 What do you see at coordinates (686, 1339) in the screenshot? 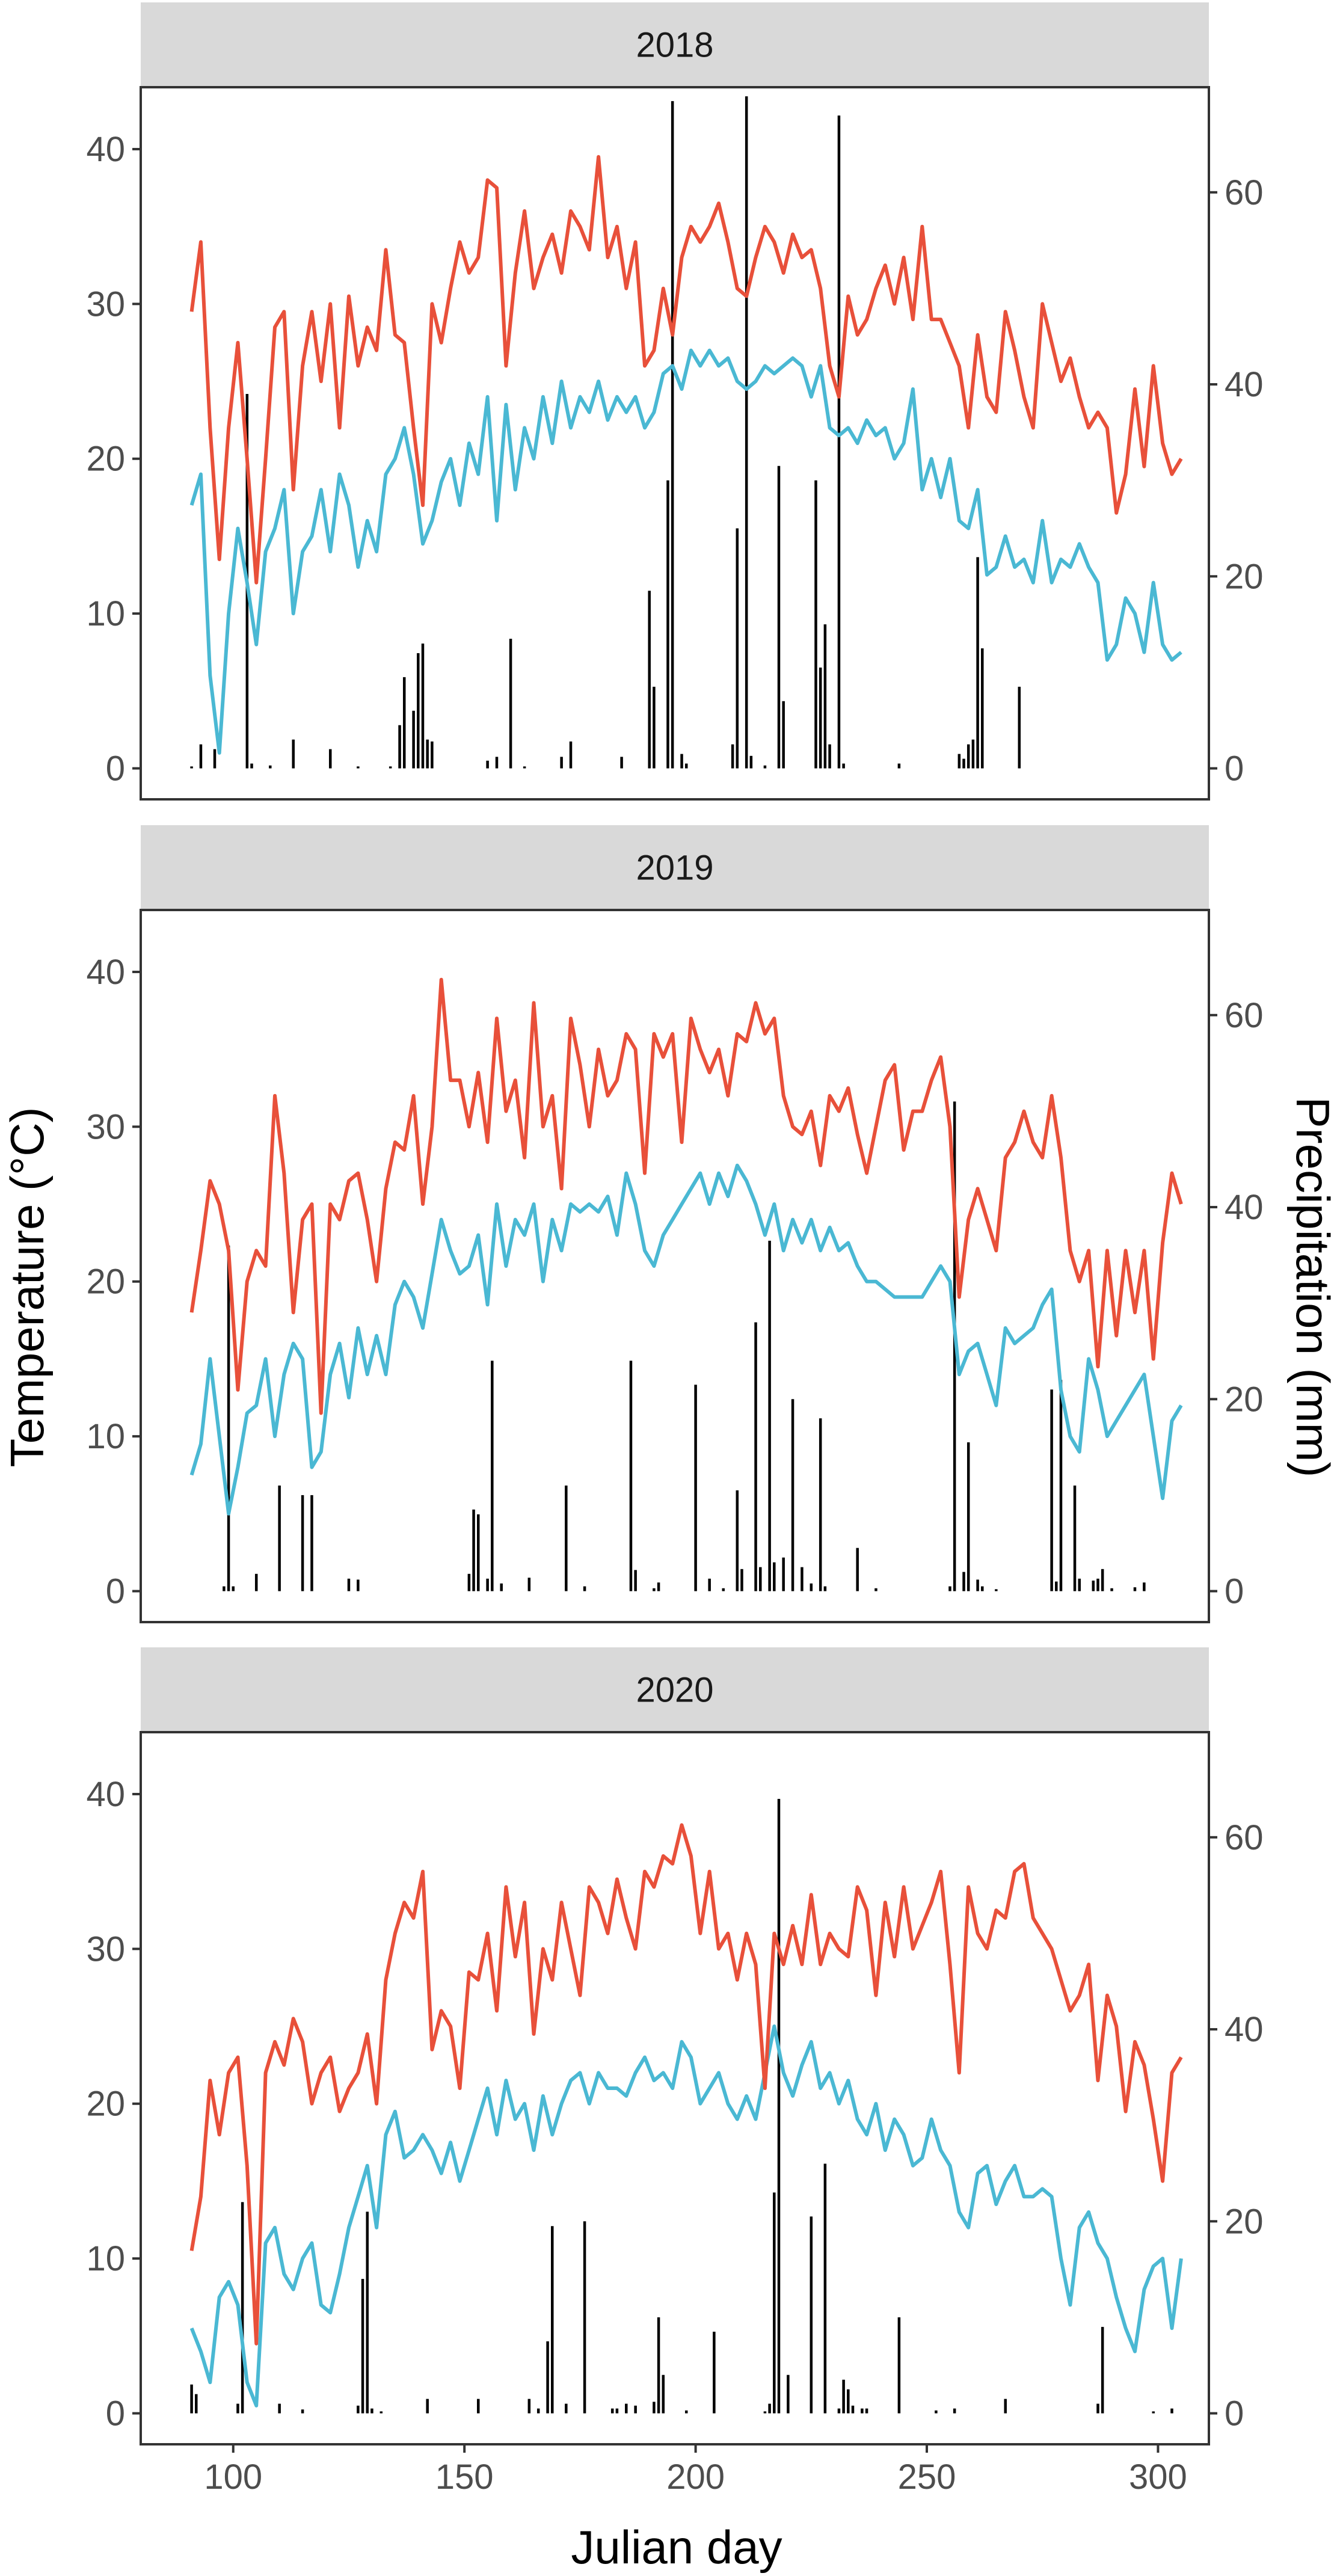
I see `tmin-line` at bounding box center [686, 1339].